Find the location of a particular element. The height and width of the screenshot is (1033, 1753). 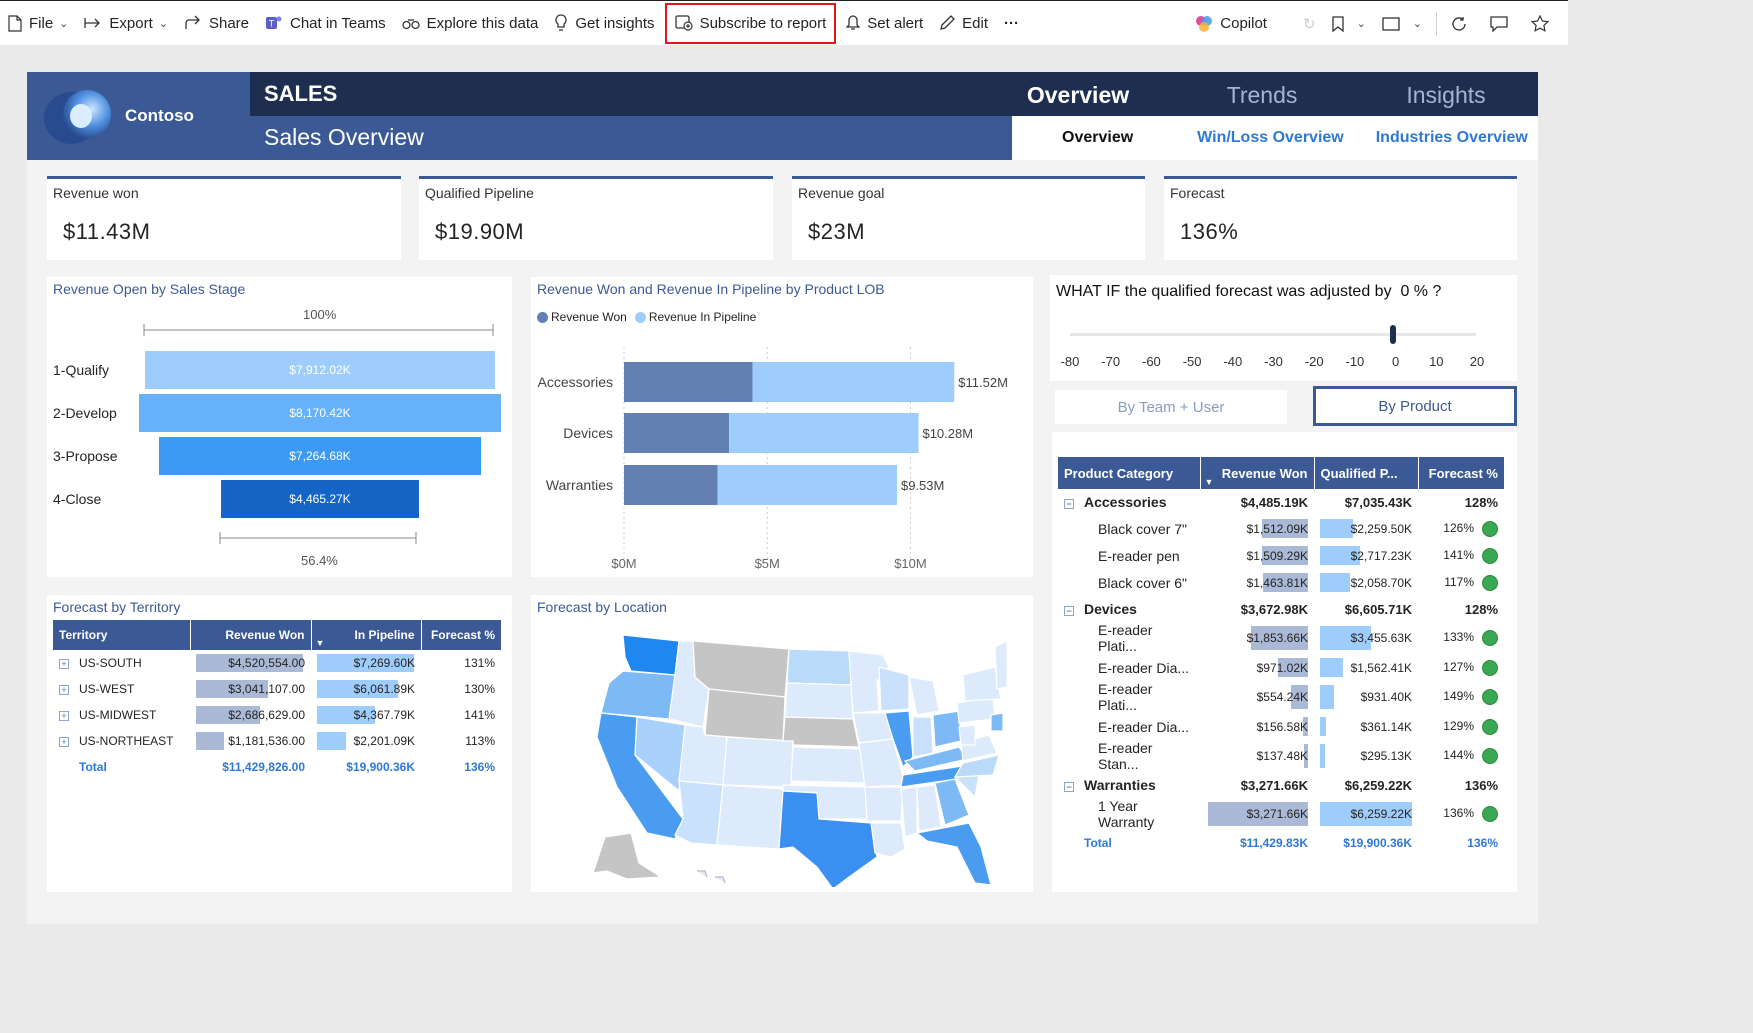

favorite-button is located at coordinates (1543, 23).